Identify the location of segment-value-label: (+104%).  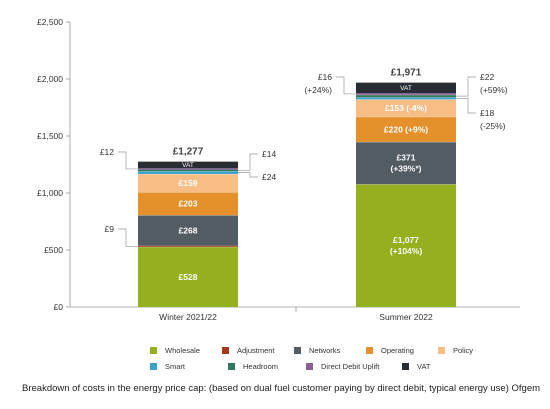
(406, 251).